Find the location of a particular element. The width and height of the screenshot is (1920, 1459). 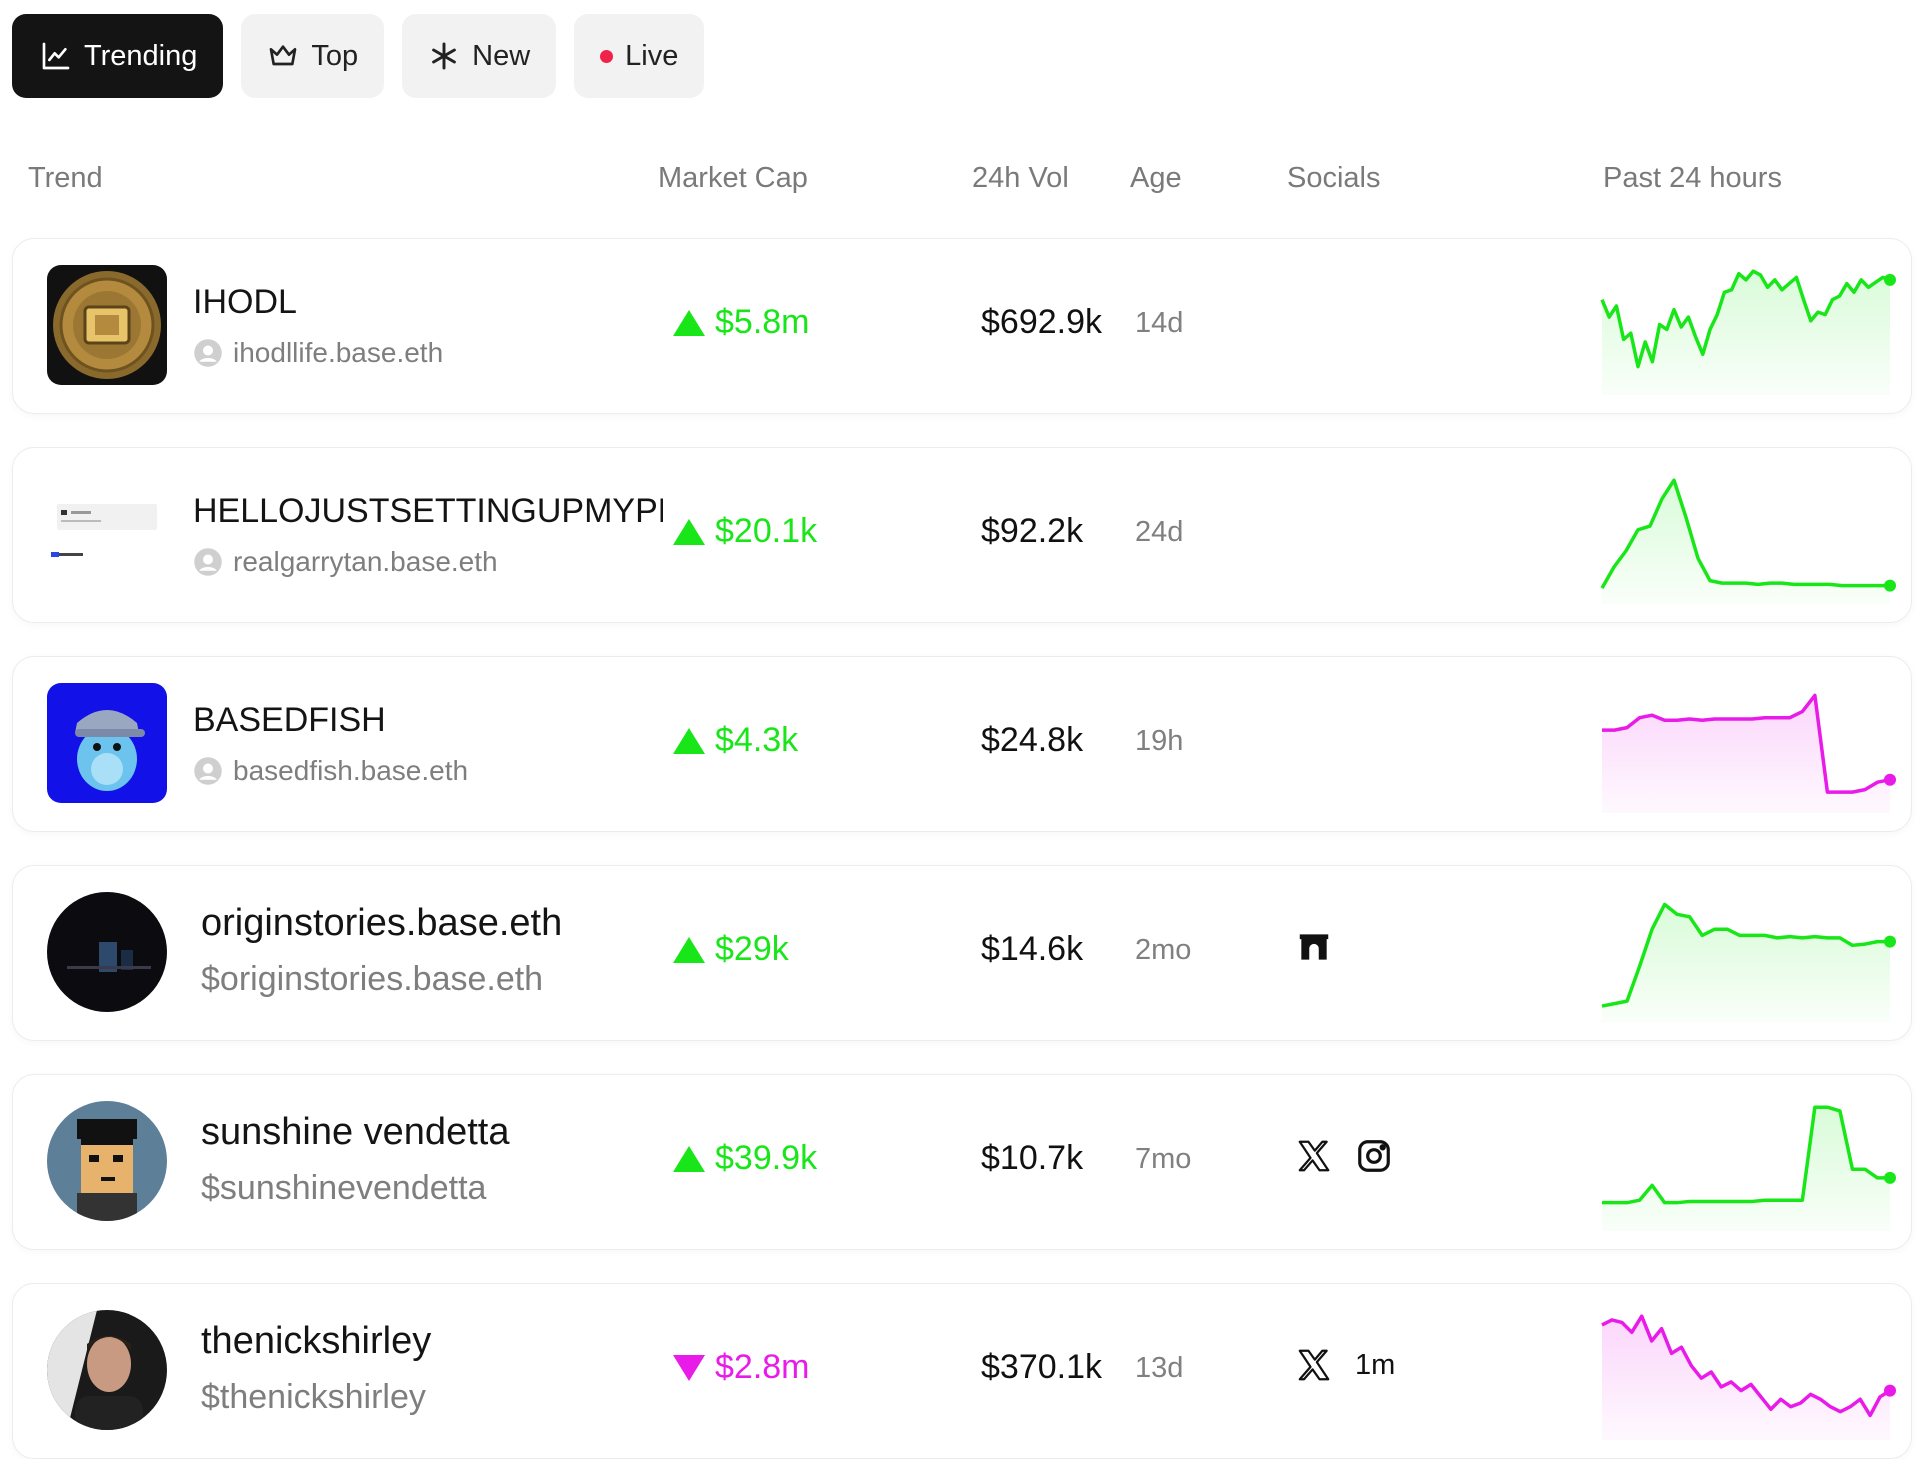

token-name: originstories.base.eth is located at coordinates (382, 923).